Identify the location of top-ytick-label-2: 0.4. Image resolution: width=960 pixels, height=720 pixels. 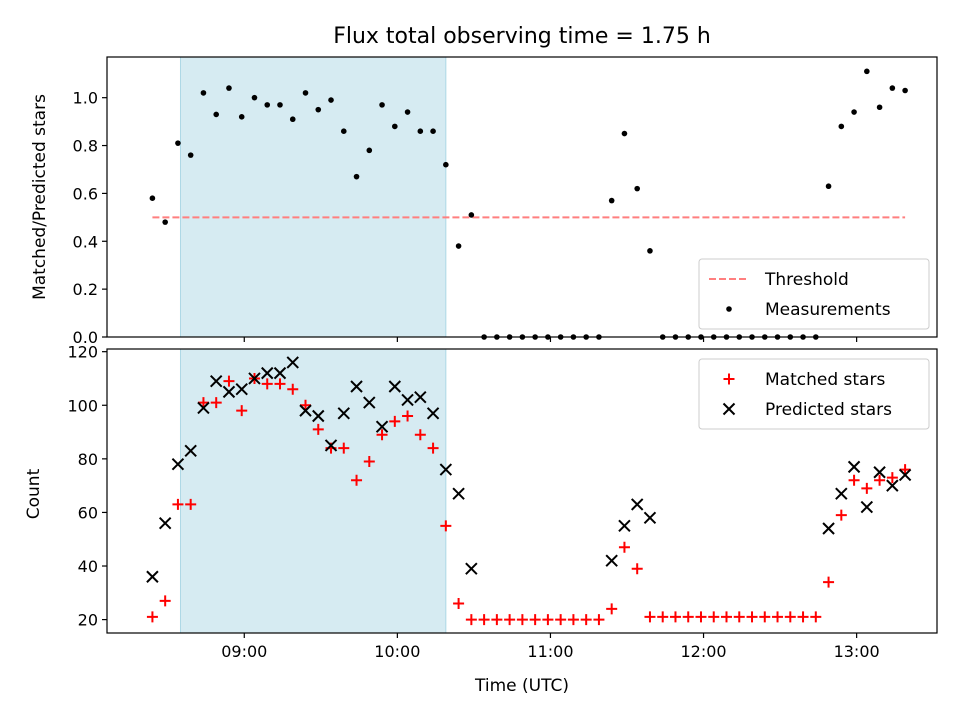
(85, 241).